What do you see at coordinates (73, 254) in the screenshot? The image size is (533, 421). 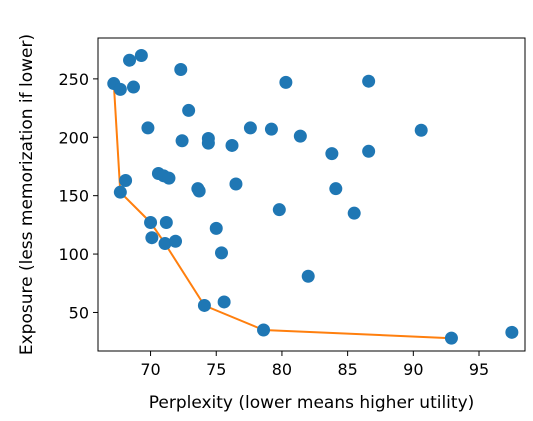 I see `y-tick-label: 100` at bounding box center [73, 254].